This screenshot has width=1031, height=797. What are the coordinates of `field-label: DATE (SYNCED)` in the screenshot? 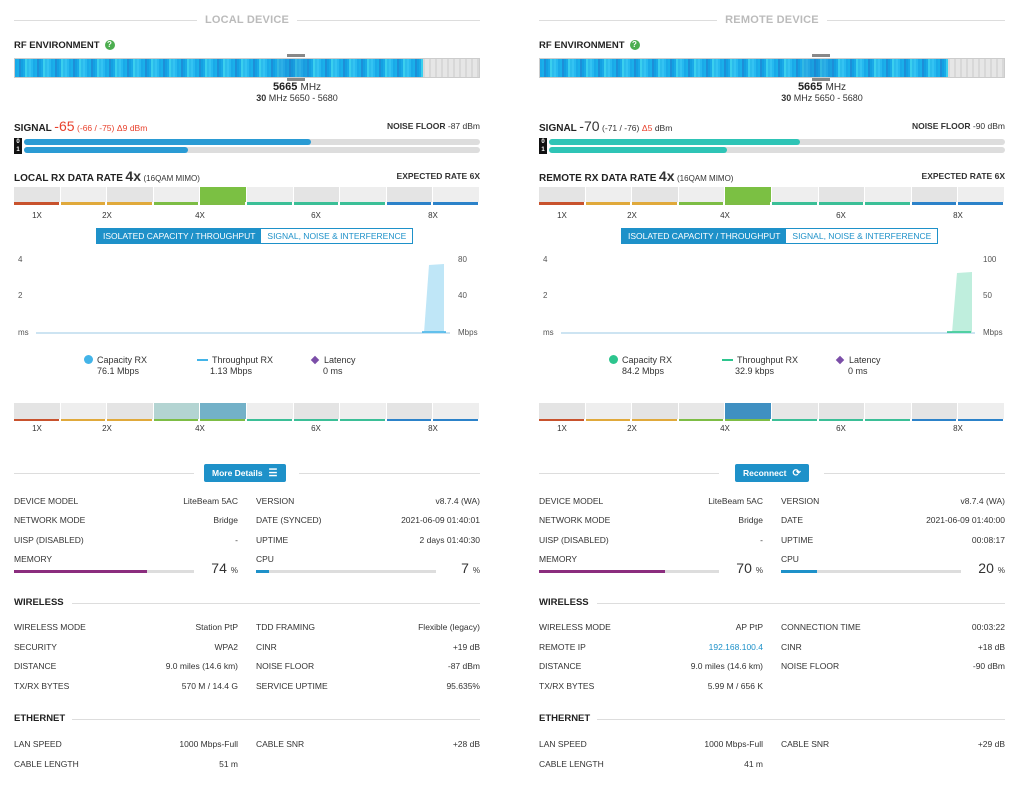 It's located at (289, 520).